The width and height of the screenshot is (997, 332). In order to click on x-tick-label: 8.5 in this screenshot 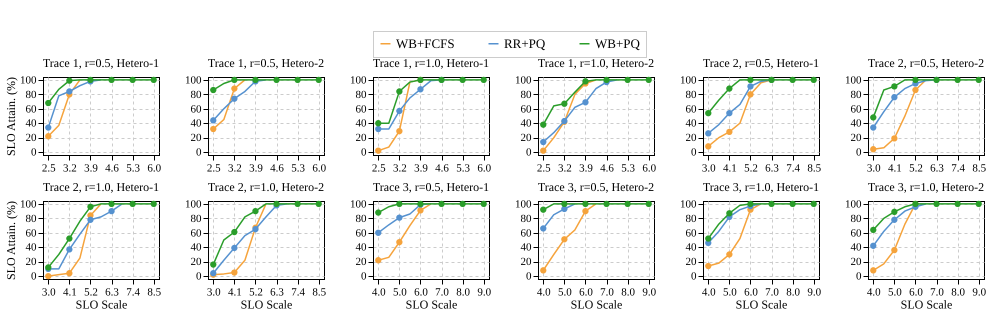, I will do `click(979, 168)`.